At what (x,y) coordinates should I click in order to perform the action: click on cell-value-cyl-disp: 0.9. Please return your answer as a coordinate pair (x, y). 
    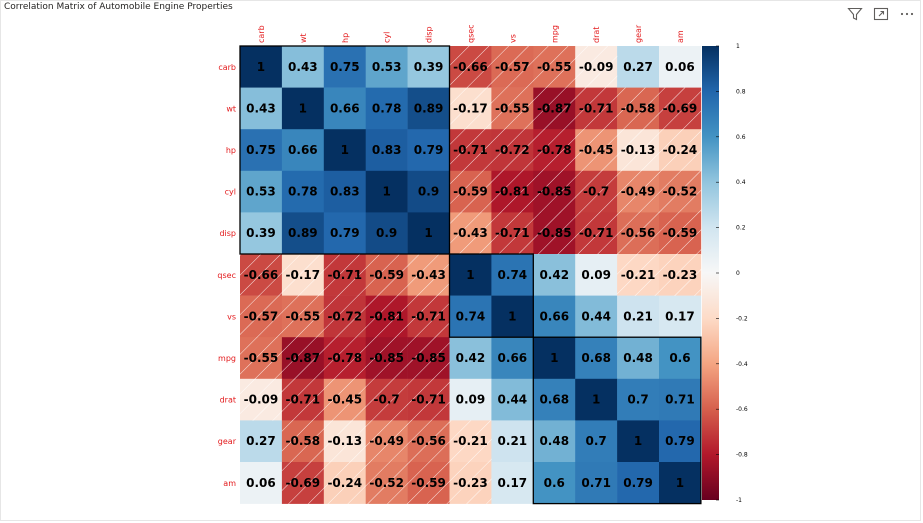
    Looking at the image, I should click on (428, 192).